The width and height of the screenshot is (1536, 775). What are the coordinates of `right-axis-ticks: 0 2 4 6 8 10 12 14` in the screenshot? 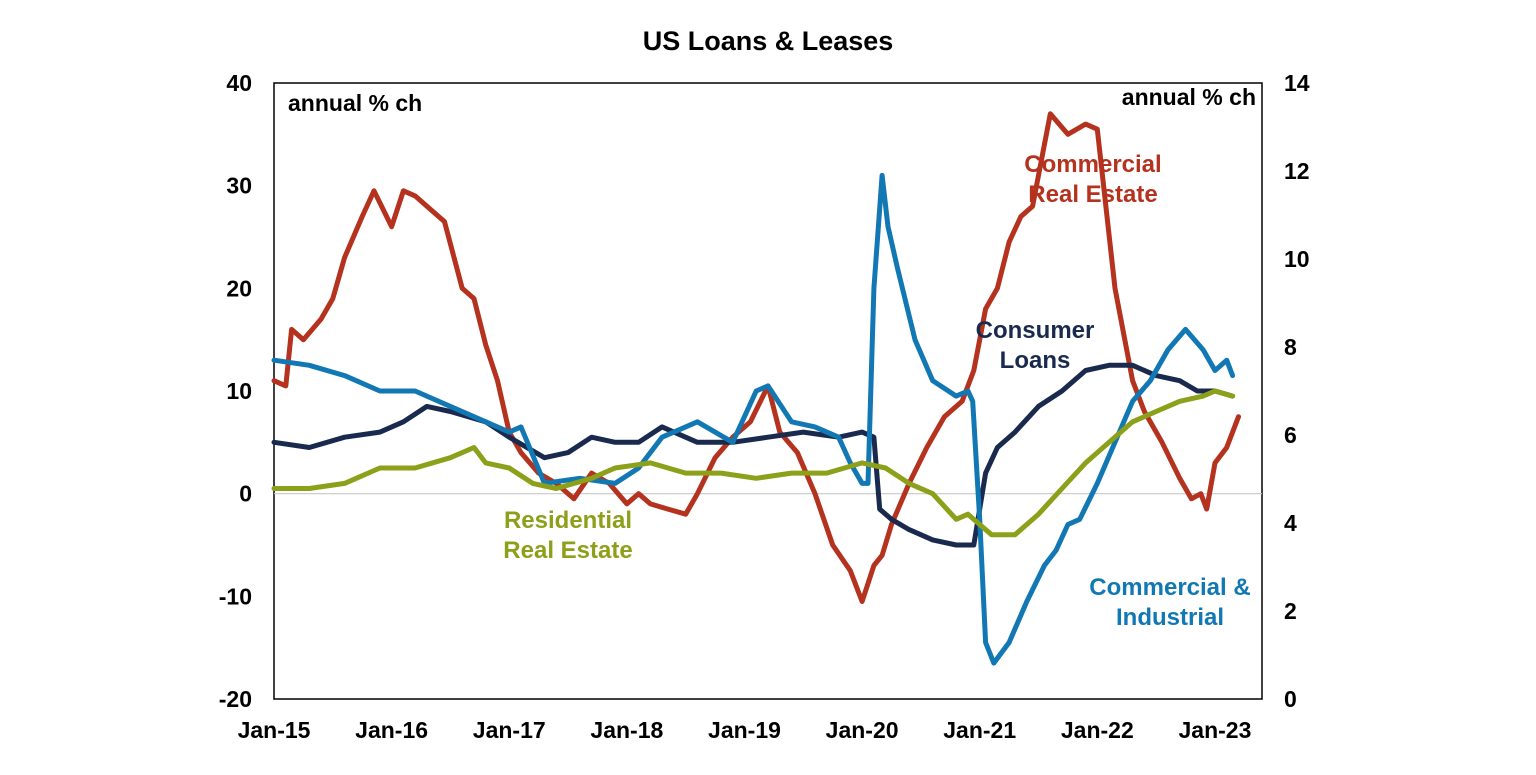 It's located at (1297, 391).